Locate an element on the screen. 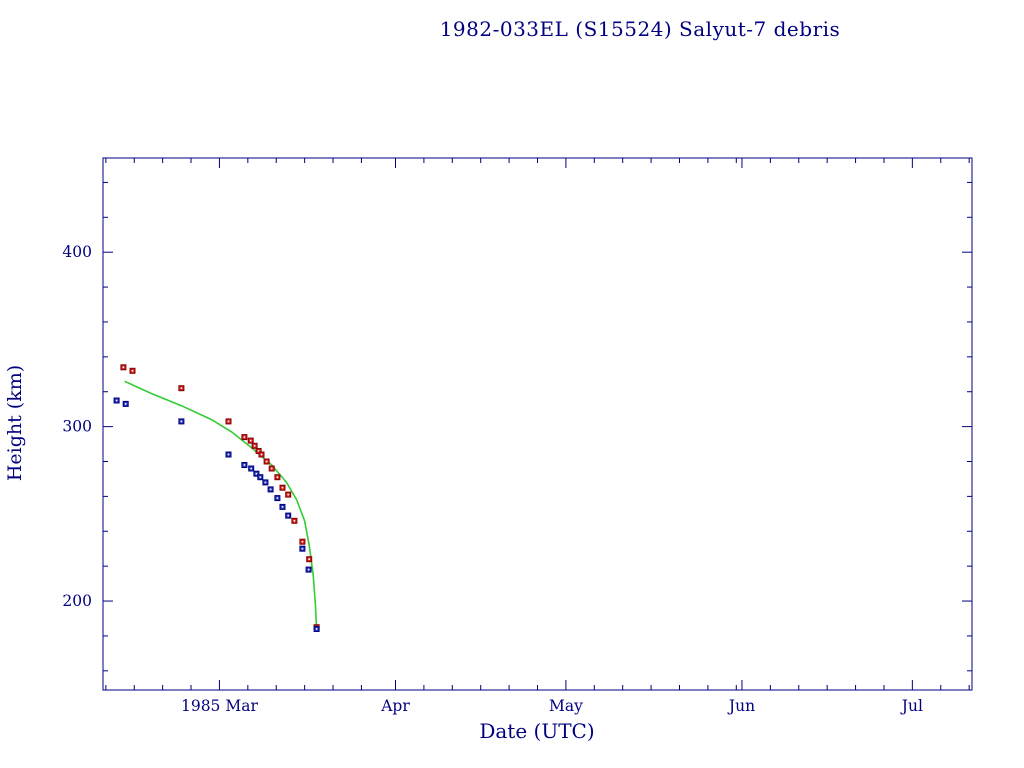  y-tick-label: 400 is located at coordinates (77, 252).